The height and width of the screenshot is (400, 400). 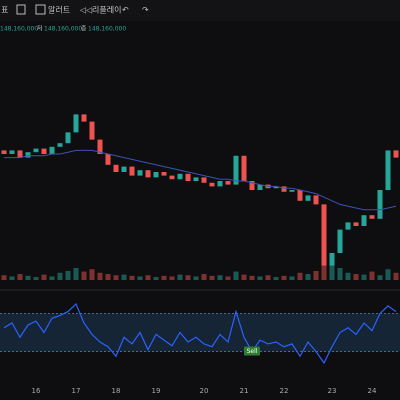 I want to click on legend-key: 종, so click(x=84, y=29).